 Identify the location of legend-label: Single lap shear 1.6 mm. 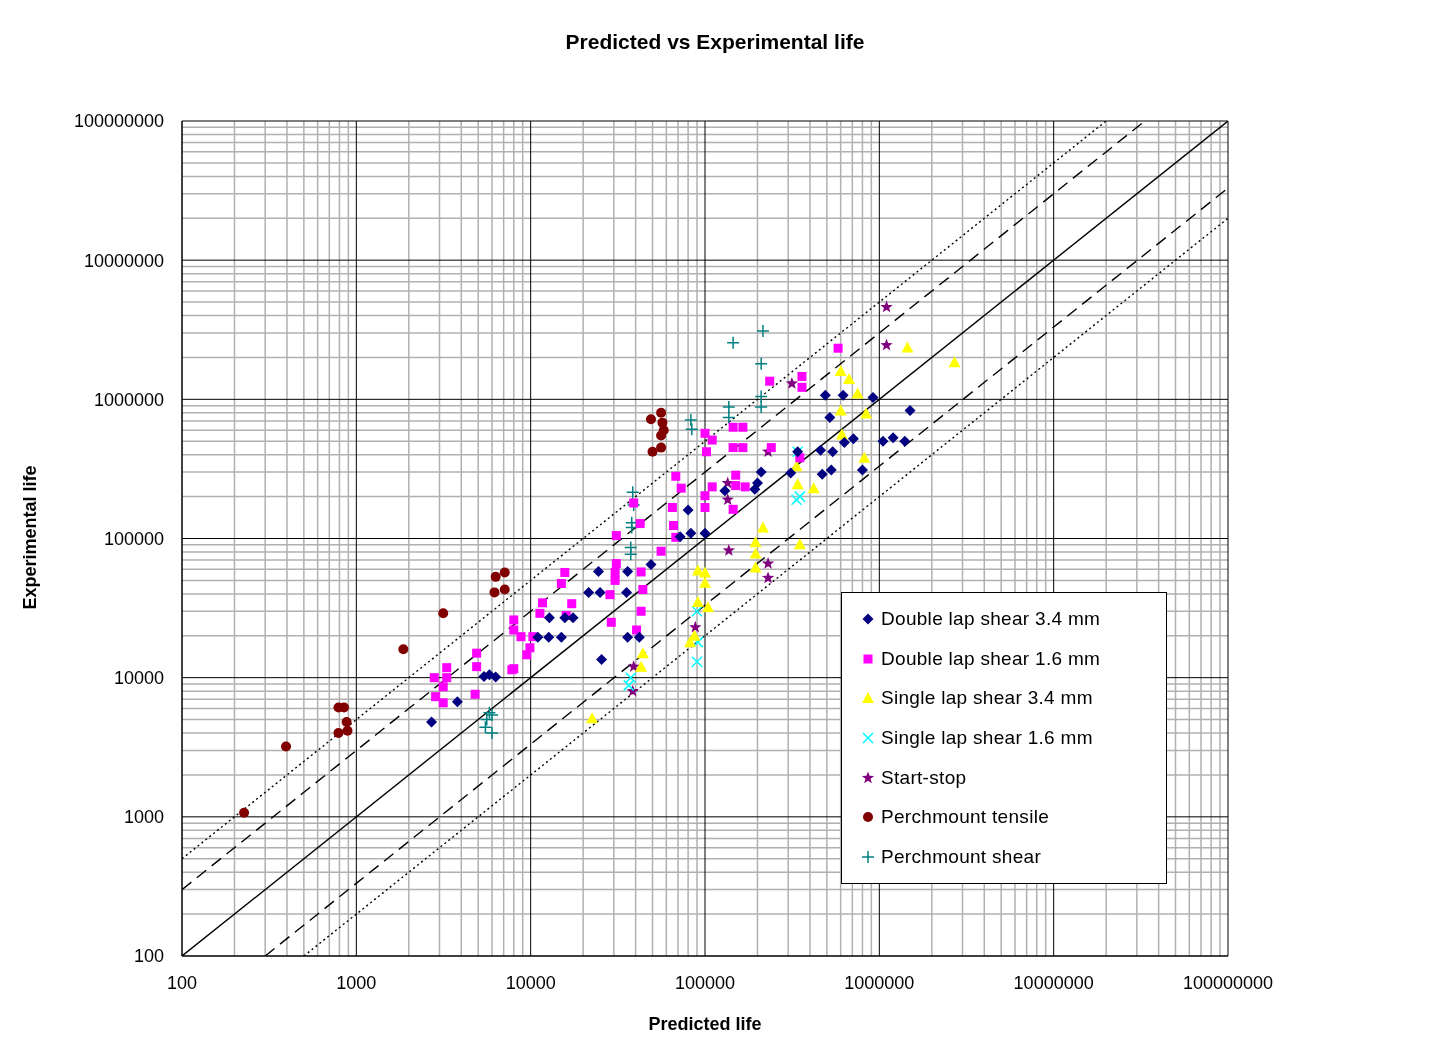
(987, 737).